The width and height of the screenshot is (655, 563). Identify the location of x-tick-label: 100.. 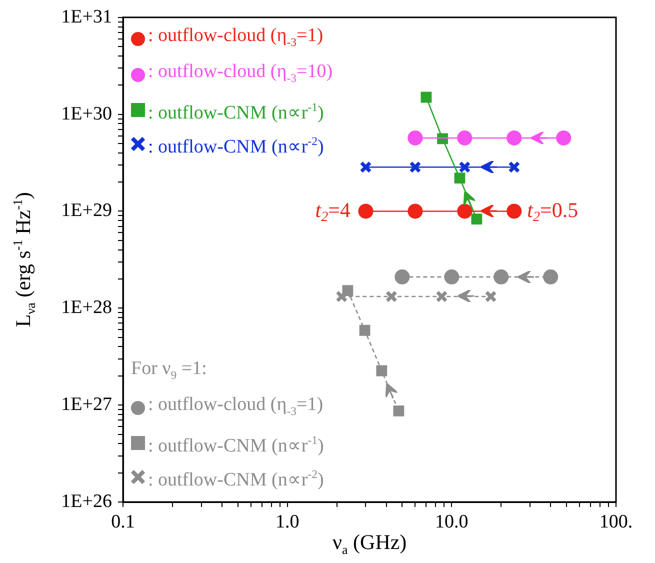
(616, 521).